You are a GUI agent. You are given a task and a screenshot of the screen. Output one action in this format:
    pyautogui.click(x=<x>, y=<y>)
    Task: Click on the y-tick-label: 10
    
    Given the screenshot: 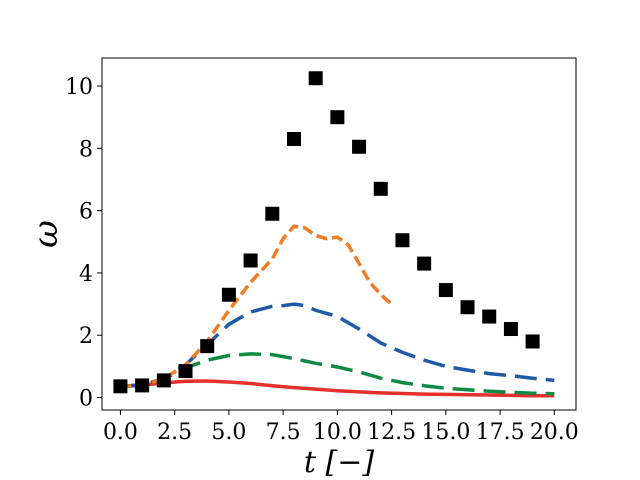 What is the action you would take?
    pyautogui.click(x=79, y=87)
    